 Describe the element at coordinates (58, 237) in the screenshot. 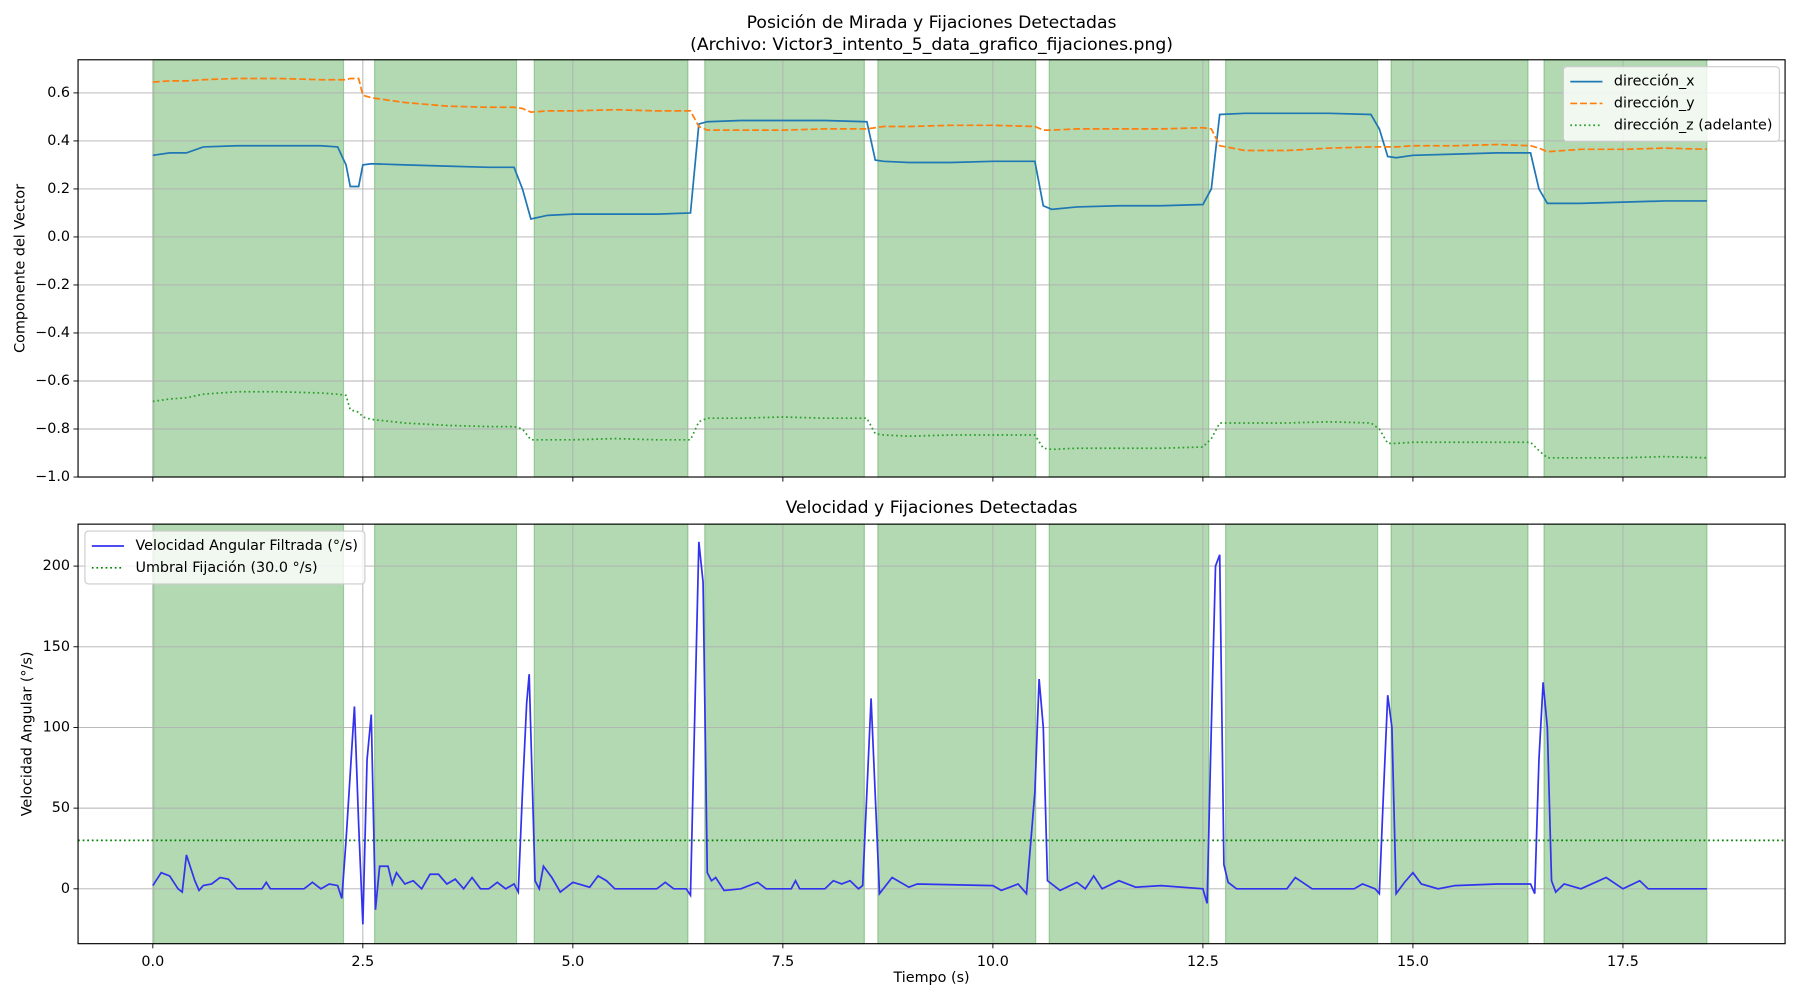

I see `y-tick-label: 0.0` at that location.